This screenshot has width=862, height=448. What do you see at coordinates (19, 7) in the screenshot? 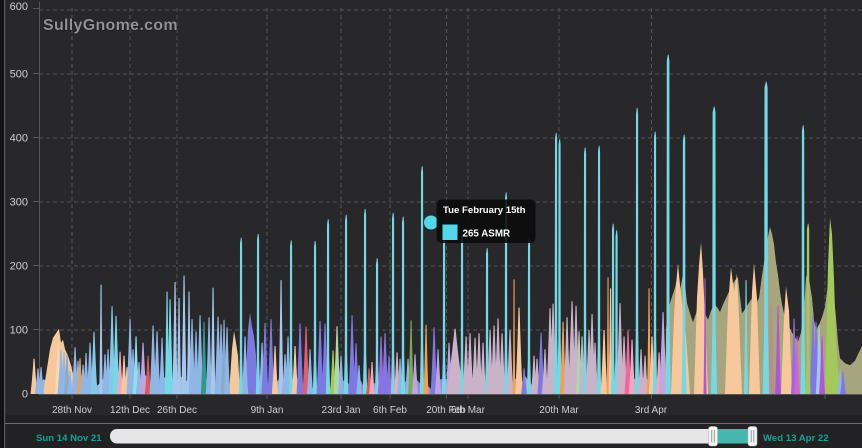
I see `svg-text: 600` at bounding box center [19, 7].